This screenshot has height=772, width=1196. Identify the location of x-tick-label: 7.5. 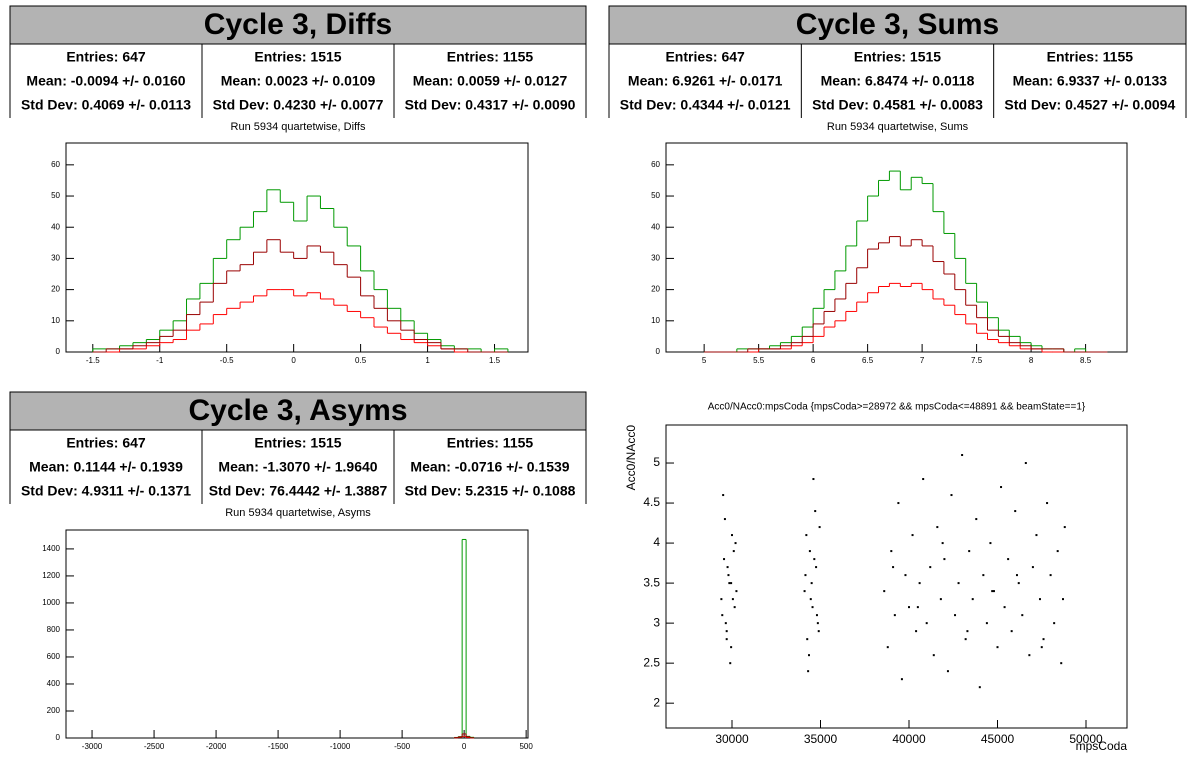
(977, 360).